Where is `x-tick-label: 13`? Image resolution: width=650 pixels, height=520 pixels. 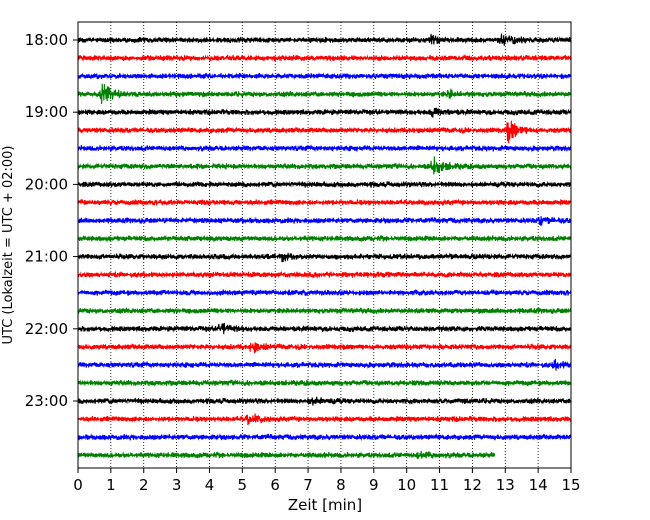
x-tick-label: 13 is located at coordinates (505, 485).